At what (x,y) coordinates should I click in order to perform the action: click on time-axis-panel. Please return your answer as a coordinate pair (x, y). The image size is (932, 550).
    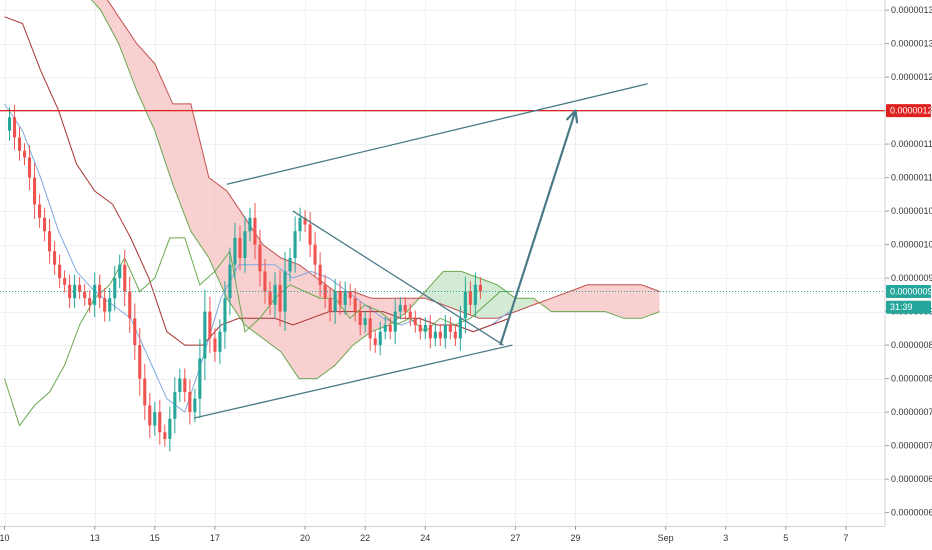
    Looking at the image, I should click on (442, 538).